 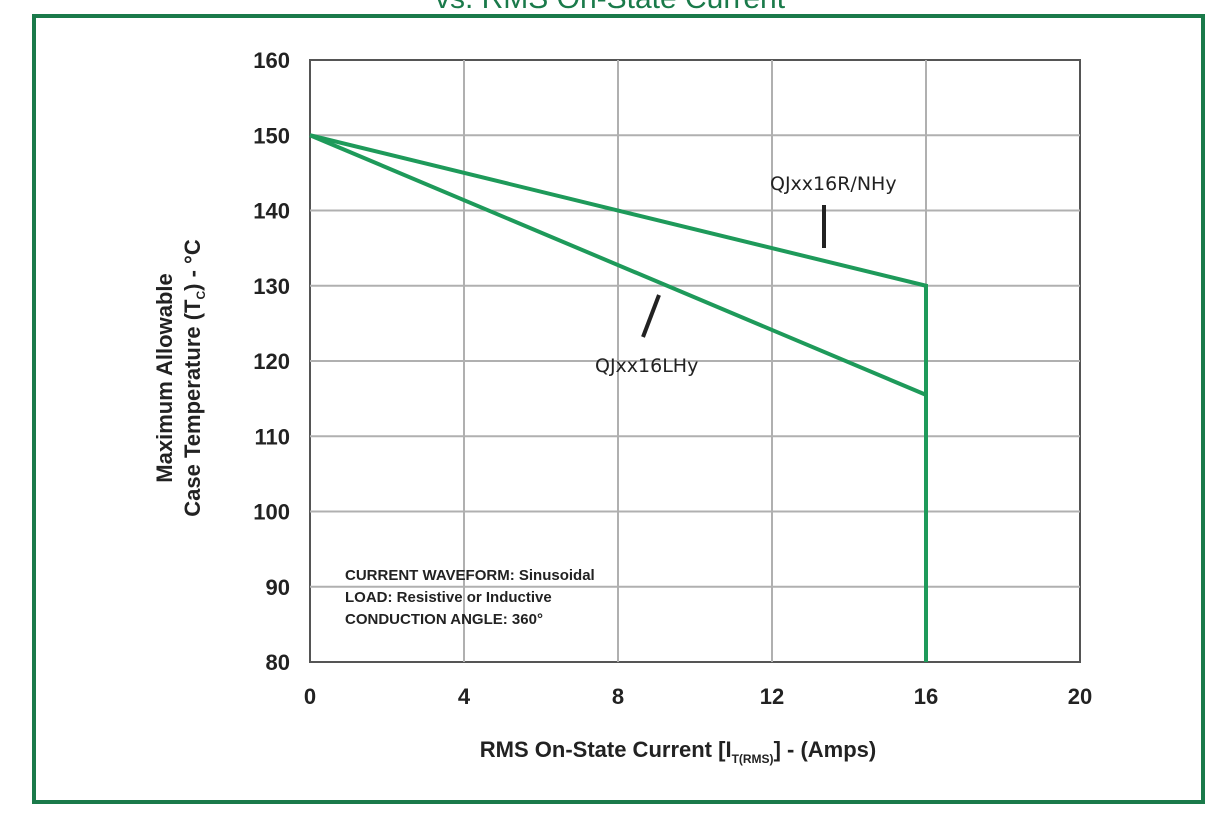 What do you see at coordinates (271, 512) in the screenshot?
I see `y-tick-label: 100` at bounding box center [271, 512].